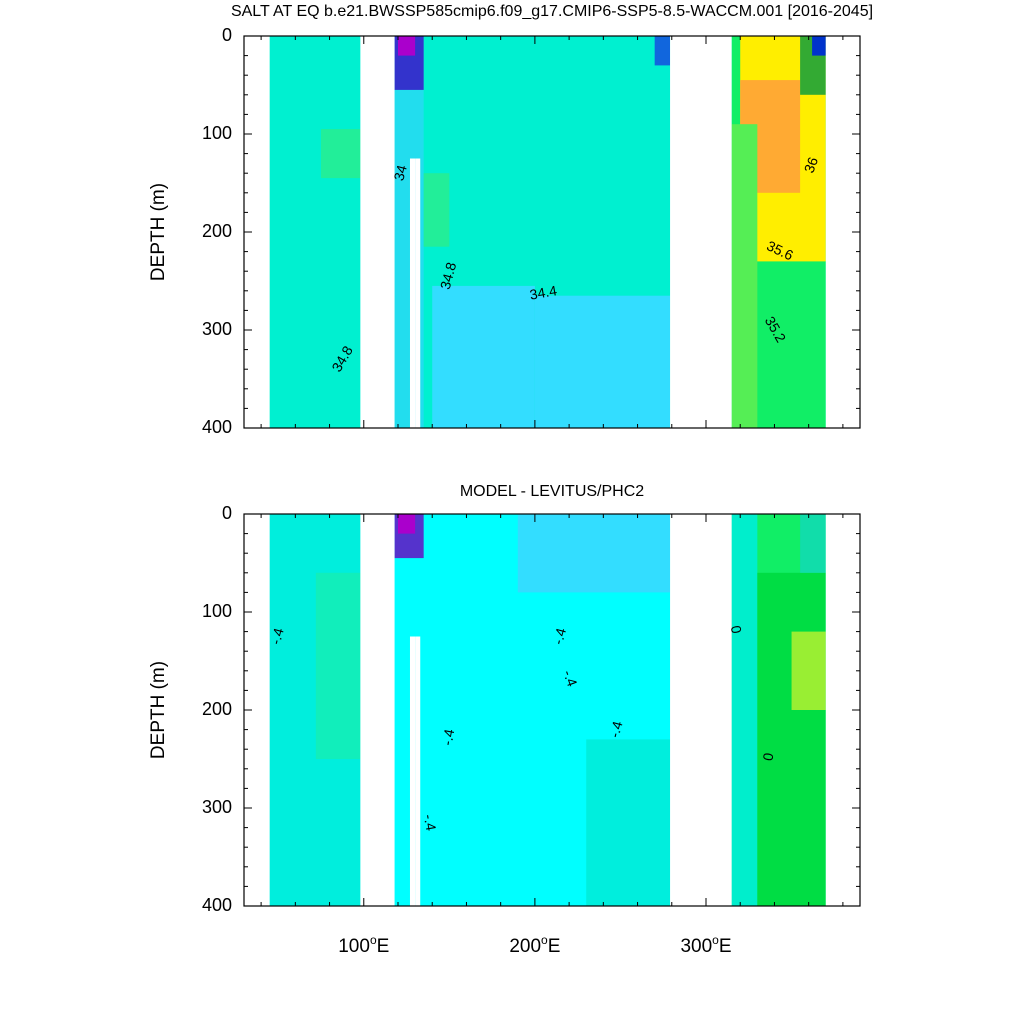 The width and height of the screenshot is (1024, 1024). I want to click on contour-label: 34.4, so click(543, 292).